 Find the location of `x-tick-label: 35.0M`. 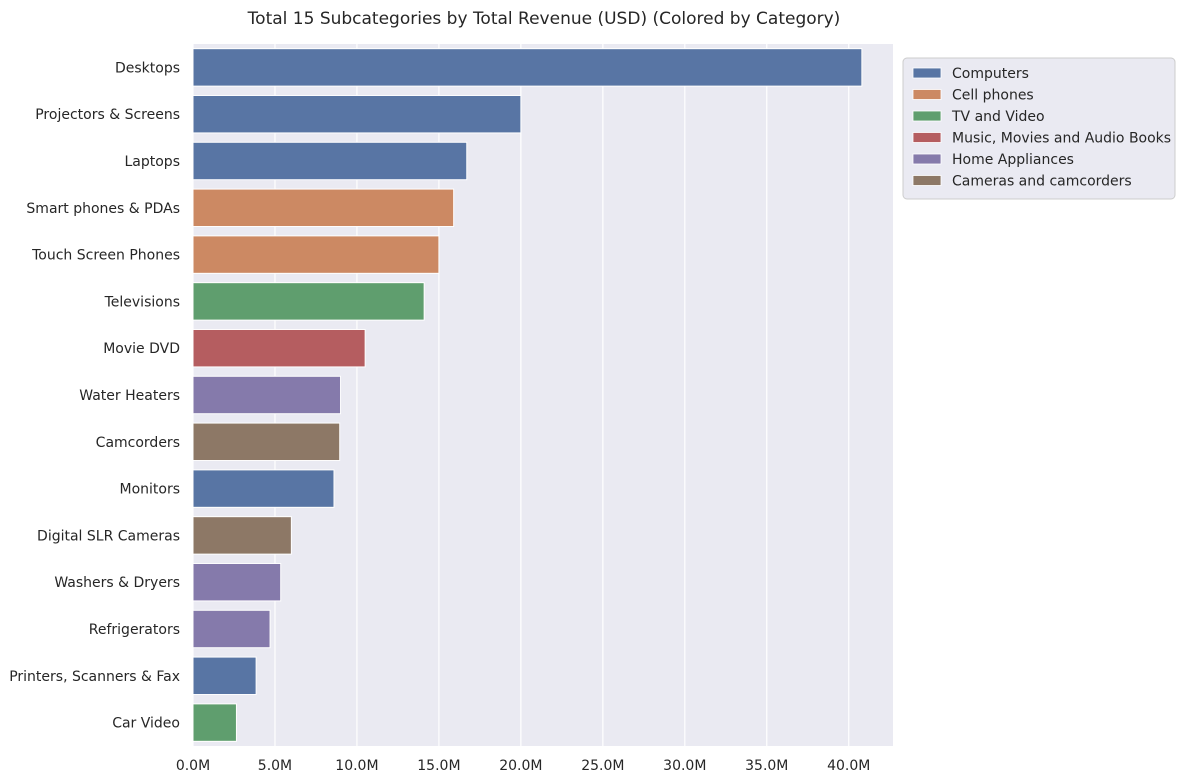

x-tick-label: 35.0M is located at coordinates (766, 766).